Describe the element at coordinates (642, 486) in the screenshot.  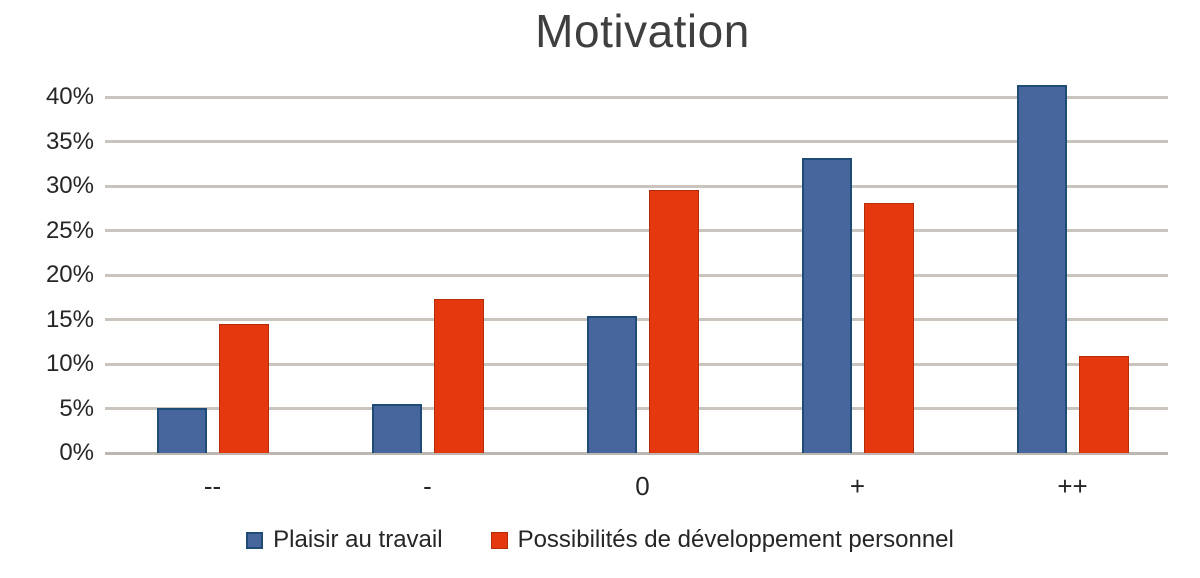
I see `x-axis-tick-label: 0` at that location.